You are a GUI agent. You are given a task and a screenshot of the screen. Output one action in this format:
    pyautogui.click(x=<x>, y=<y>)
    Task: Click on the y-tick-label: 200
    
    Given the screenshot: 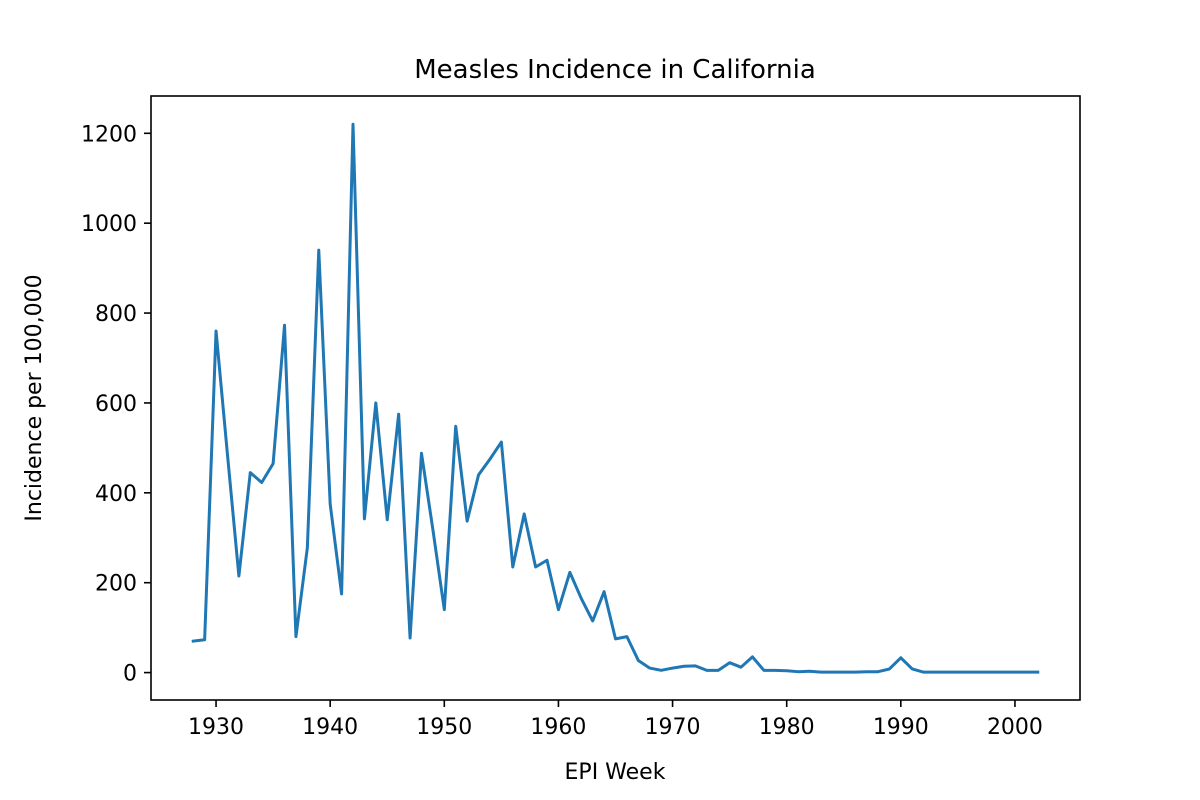 What is the action you would take?
    pyautogui.click(x=116, y=584)
    